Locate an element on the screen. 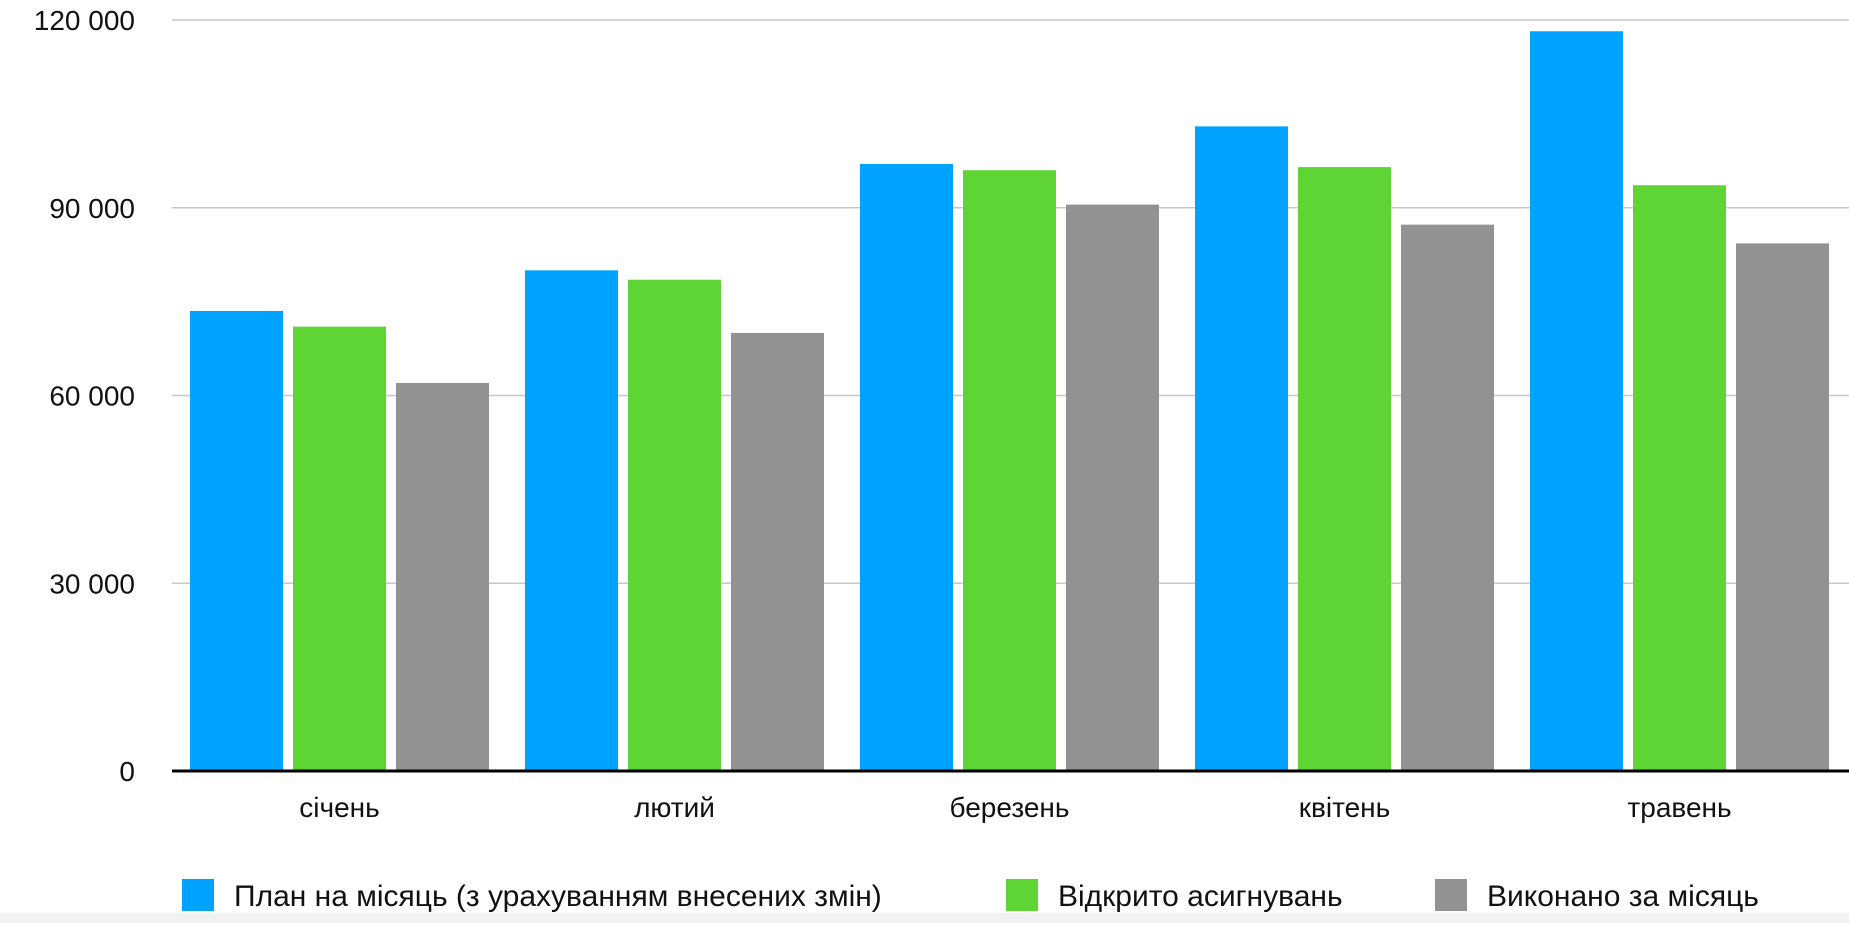 The image size is (1849, 928). legend-item: Виконано за місяць is located at coordinates (1597, 896).